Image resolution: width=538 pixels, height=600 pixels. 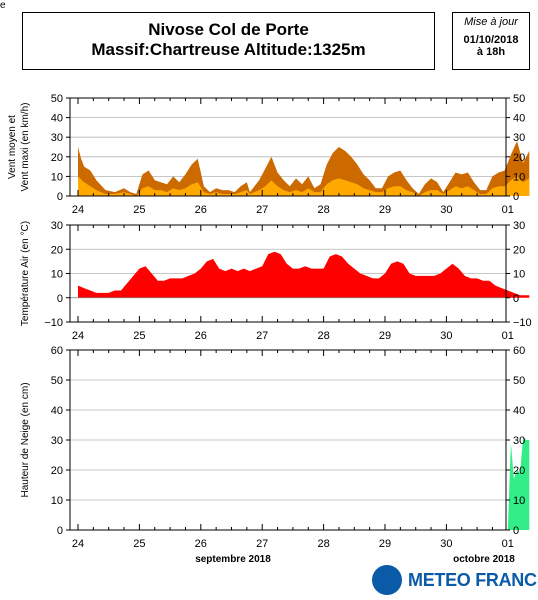 What do you see at coordinates (262, 336) in the screenshot?
I see `xtick-label-1-3: 27` at bounding box center [262, 336].